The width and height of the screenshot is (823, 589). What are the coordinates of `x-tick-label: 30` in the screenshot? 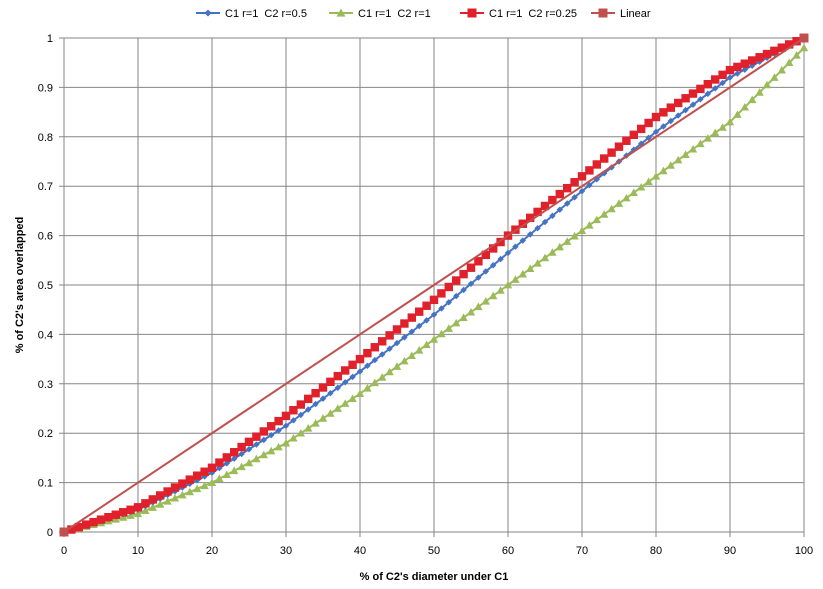 It's located at (286, 551).